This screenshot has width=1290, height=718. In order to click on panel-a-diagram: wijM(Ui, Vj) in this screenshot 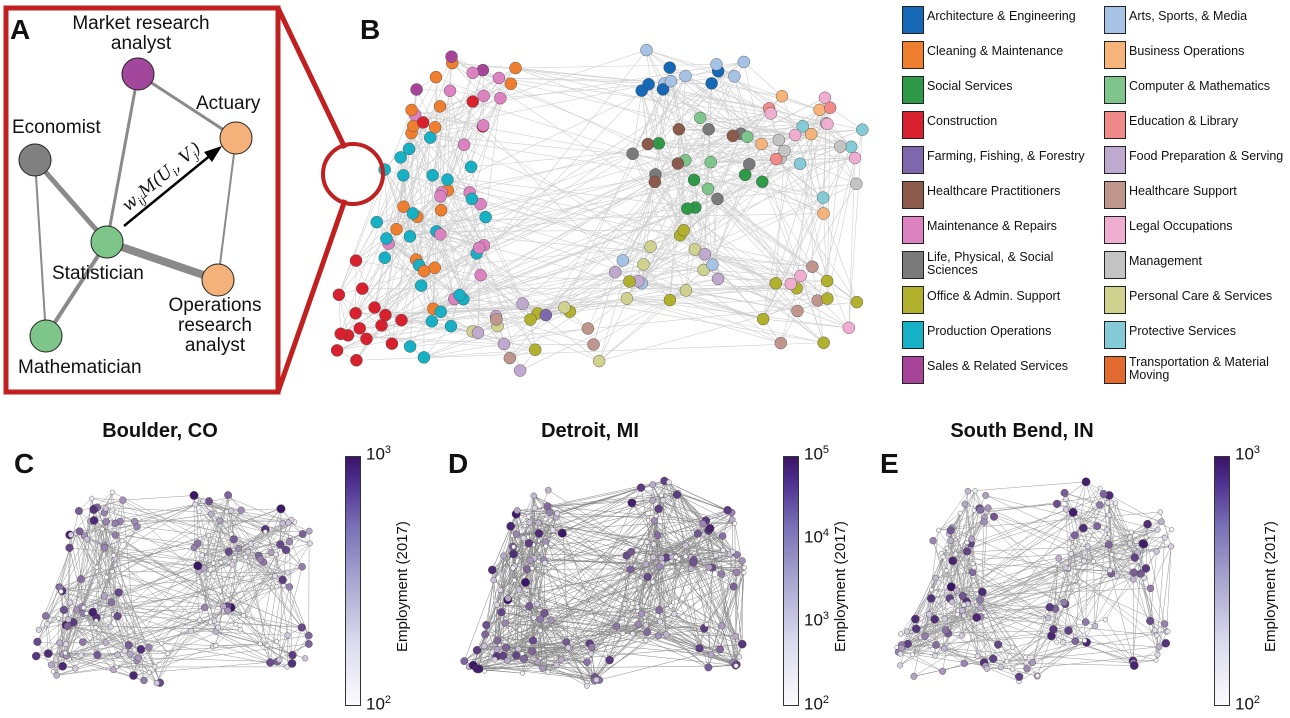, I will do `click(175, 200)`.